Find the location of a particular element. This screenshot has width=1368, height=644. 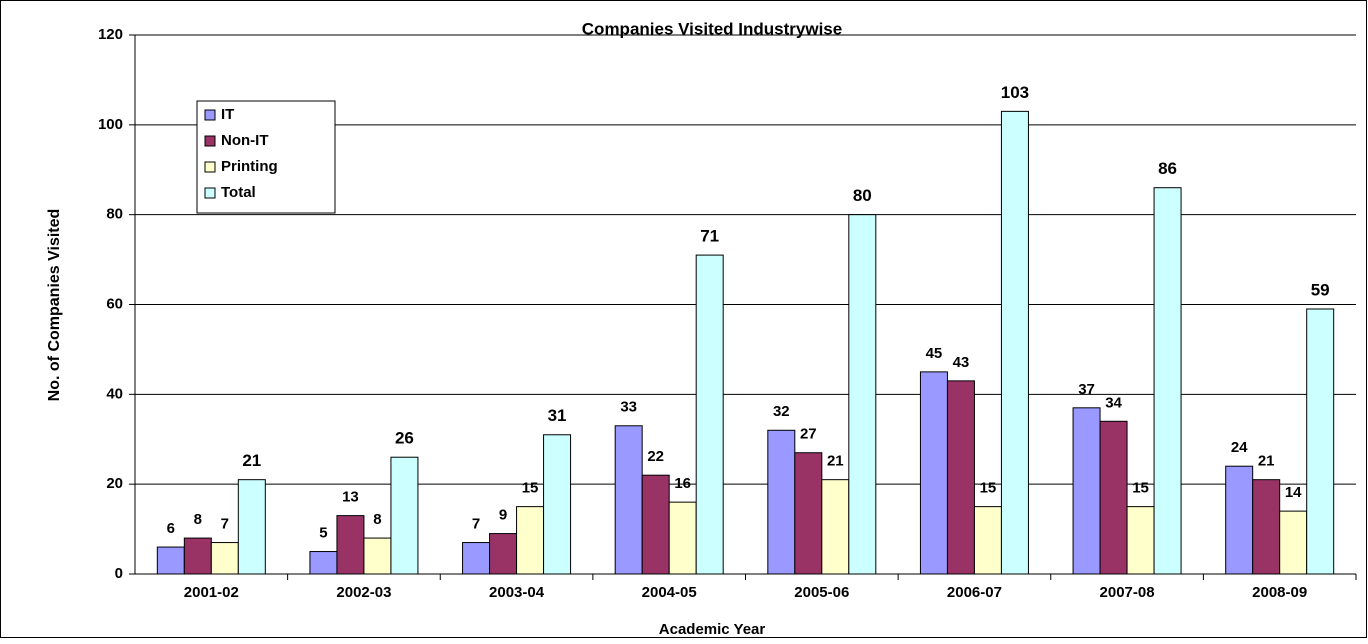

data-label: 26 is located at coordinates (404, 438).